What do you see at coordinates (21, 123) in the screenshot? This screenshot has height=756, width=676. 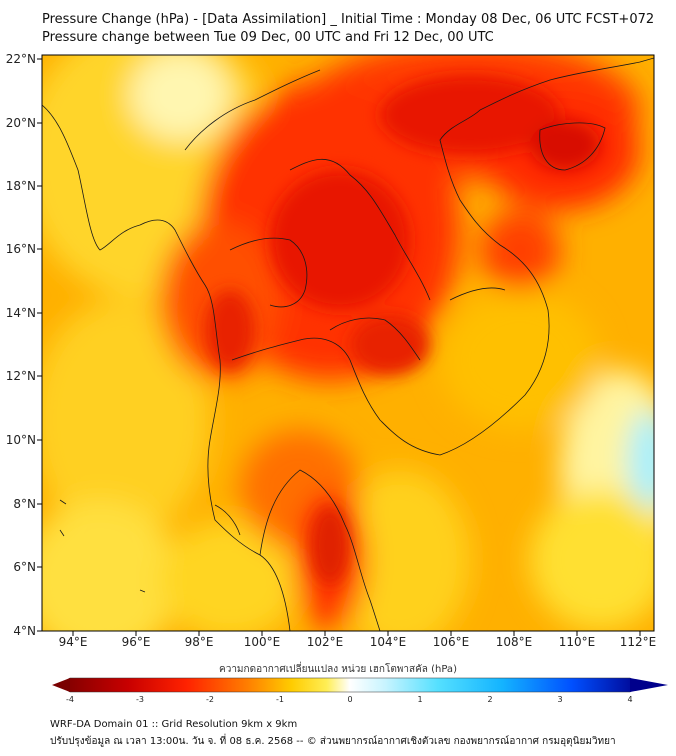 I see `lat-label: 20°N` at bounding box center [21, 123].